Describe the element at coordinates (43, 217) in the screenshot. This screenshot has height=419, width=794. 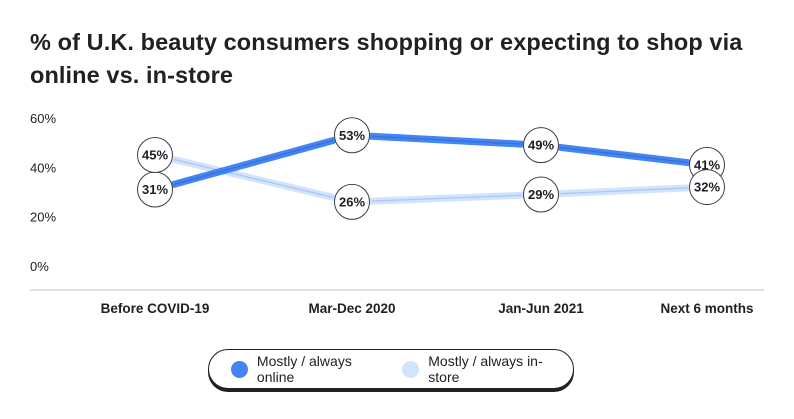
I see `y-tick-label: 20%` at that location.